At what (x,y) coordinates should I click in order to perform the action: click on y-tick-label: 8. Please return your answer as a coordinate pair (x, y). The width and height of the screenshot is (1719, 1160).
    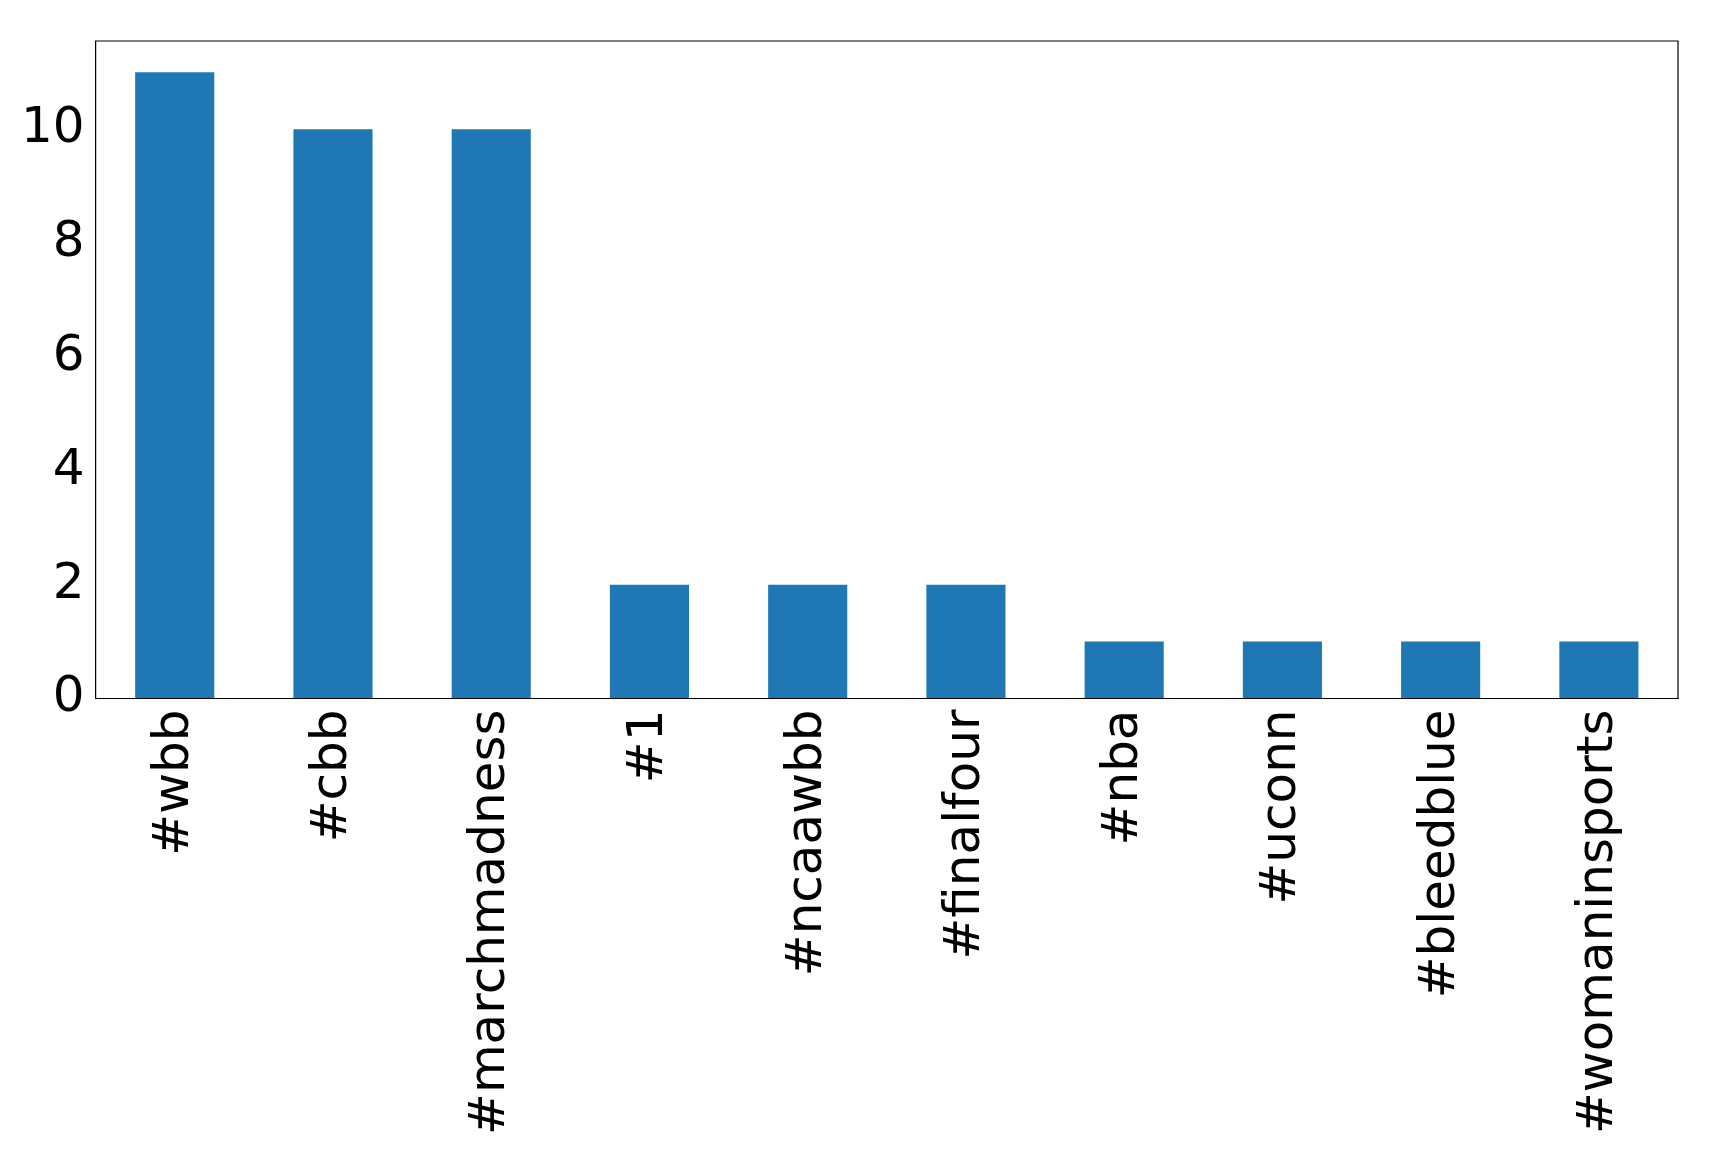
    Looking at the image, I should click on (68, 239).